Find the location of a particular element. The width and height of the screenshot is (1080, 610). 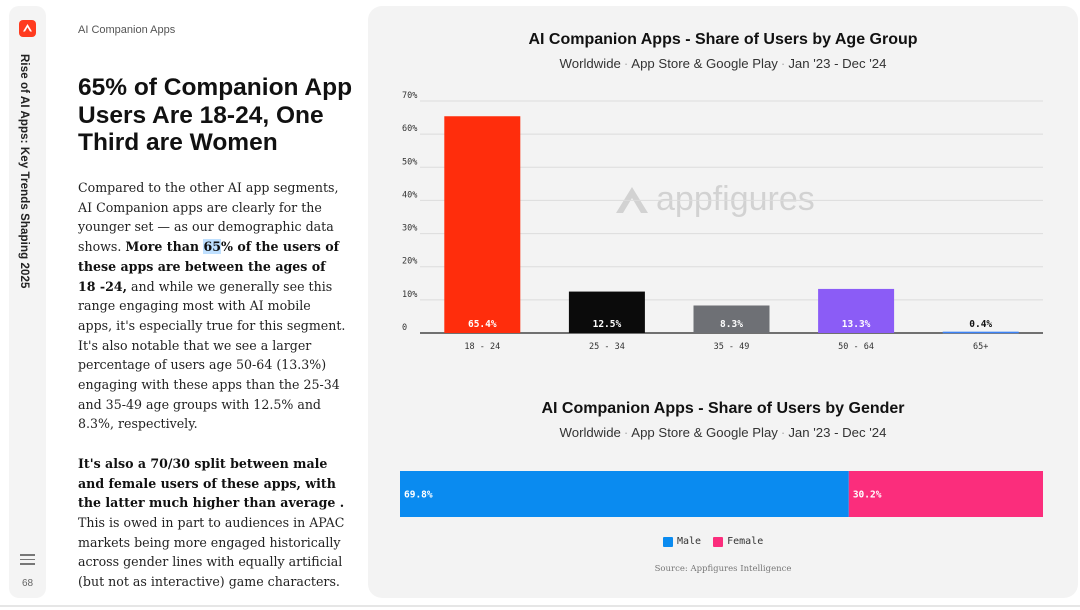

gender-value-label: 69.8% is located at coordinates (418, 495).